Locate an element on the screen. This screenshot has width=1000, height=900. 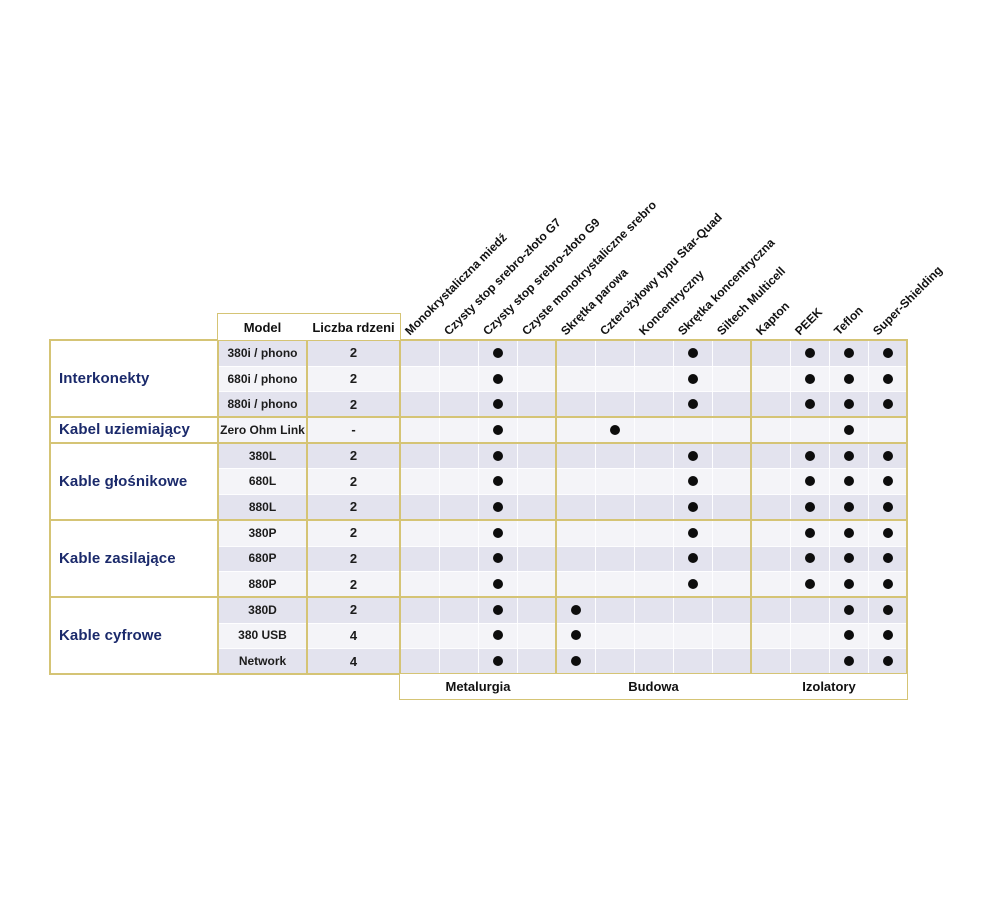
group-footer-budowa: Budowa is located at coordinates (653, 686).